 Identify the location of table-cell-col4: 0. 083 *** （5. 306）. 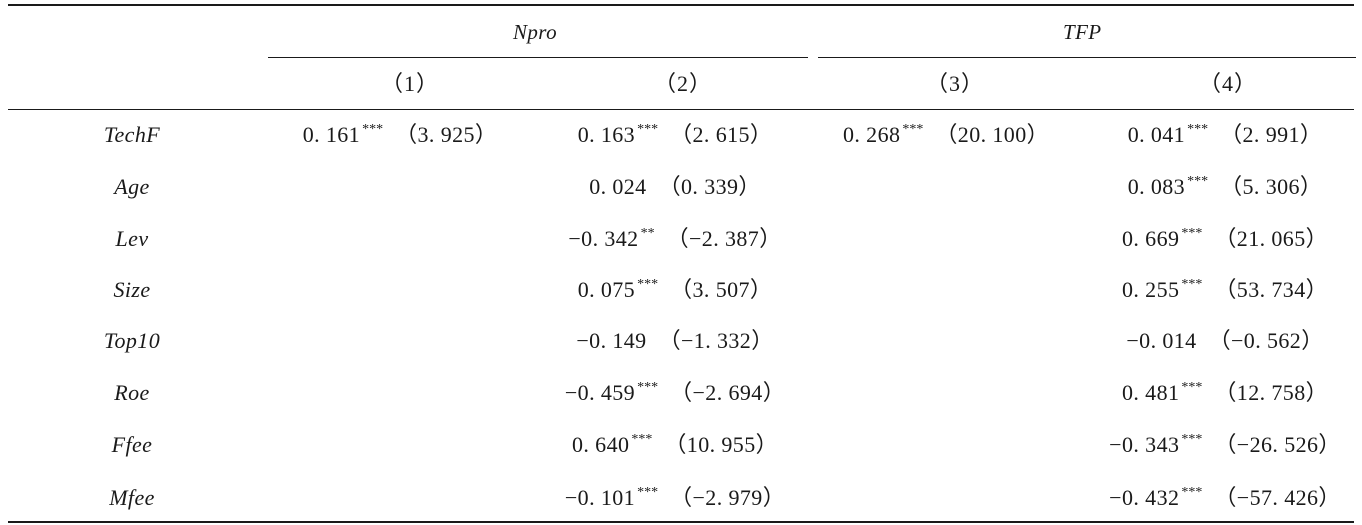
(1223, 189).